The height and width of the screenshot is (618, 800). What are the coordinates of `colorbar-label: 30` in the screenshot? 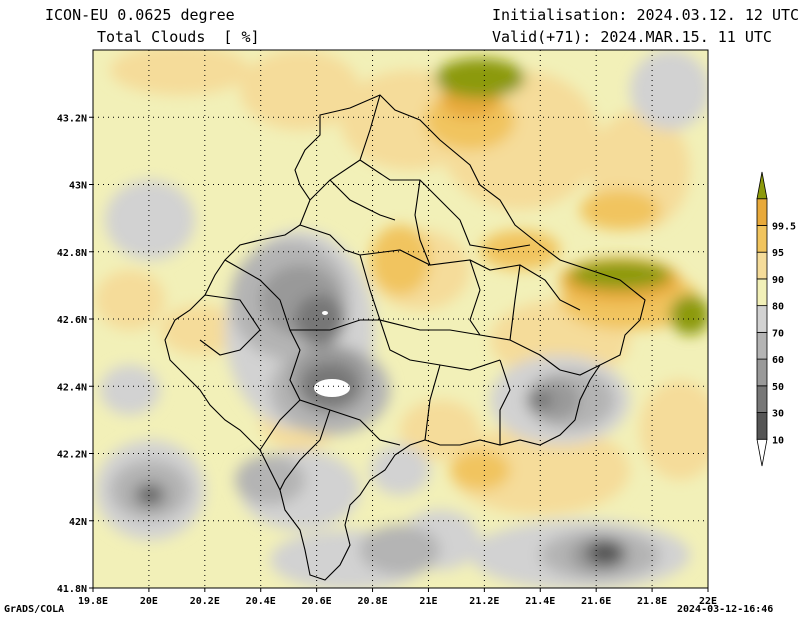 It's located at (778, 414).